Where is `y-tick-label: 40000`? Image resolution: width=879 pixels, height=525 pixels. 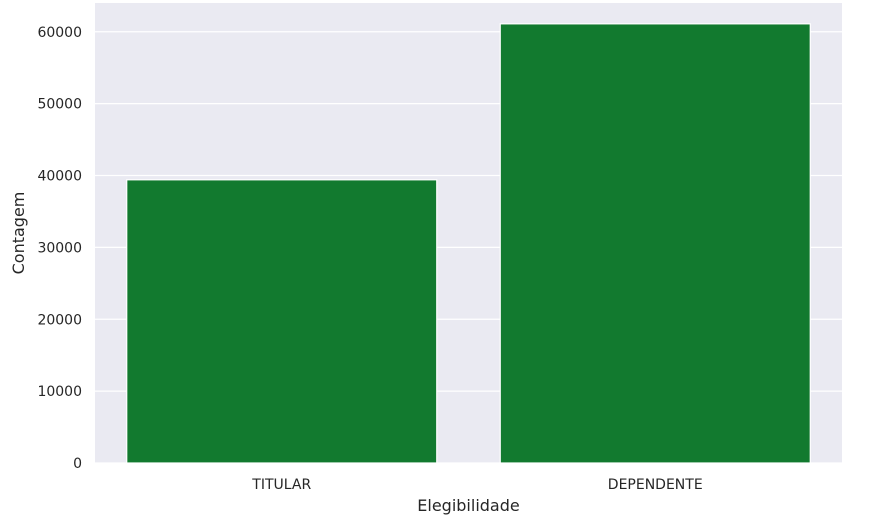
y-tick-label: 40000 is located at coordinates (59, 177).